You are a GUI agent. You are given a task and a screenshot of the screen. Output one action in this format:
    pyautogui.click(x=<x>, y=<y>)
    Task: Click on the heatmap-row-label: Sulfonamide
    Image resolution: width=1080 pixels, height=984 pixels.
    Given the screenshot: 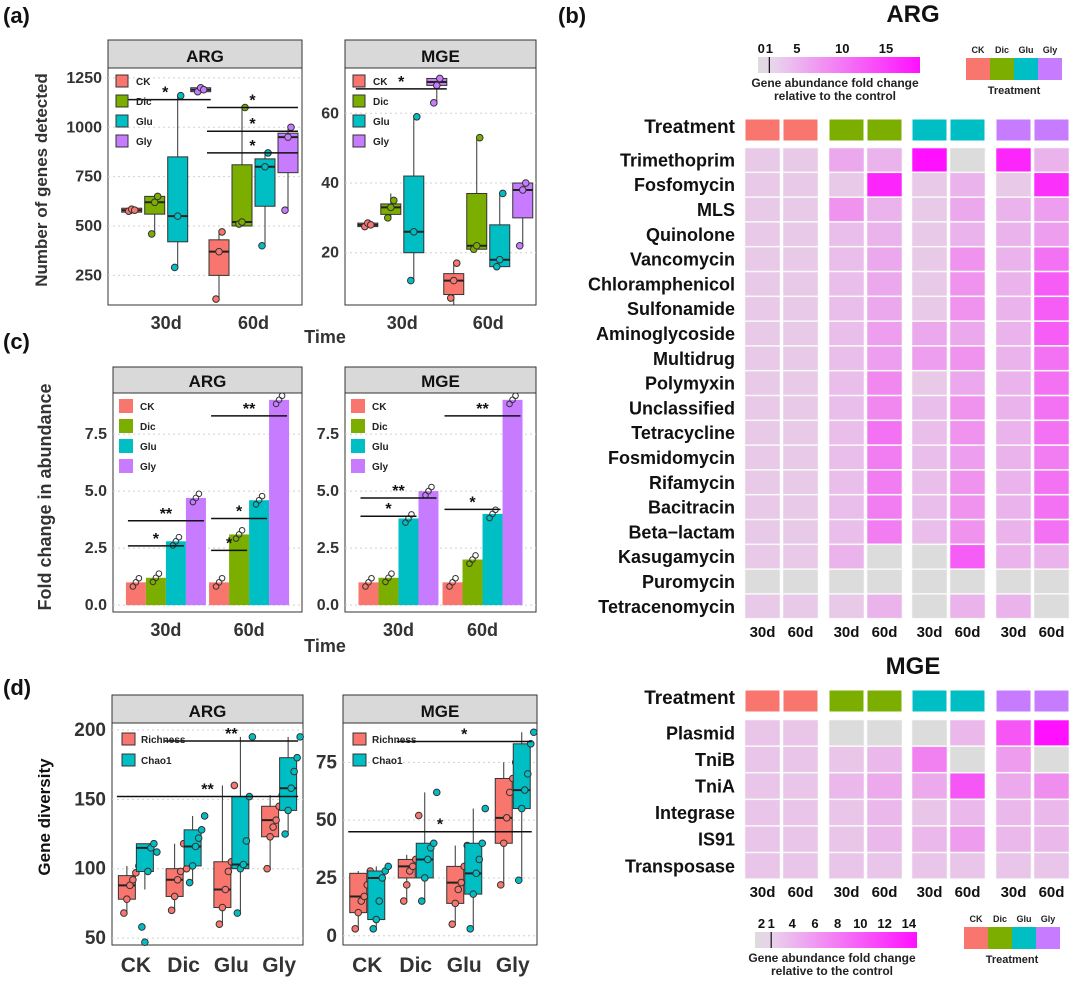 What is the action you would take?
    pyautogui.click(x=681, y=309)
    